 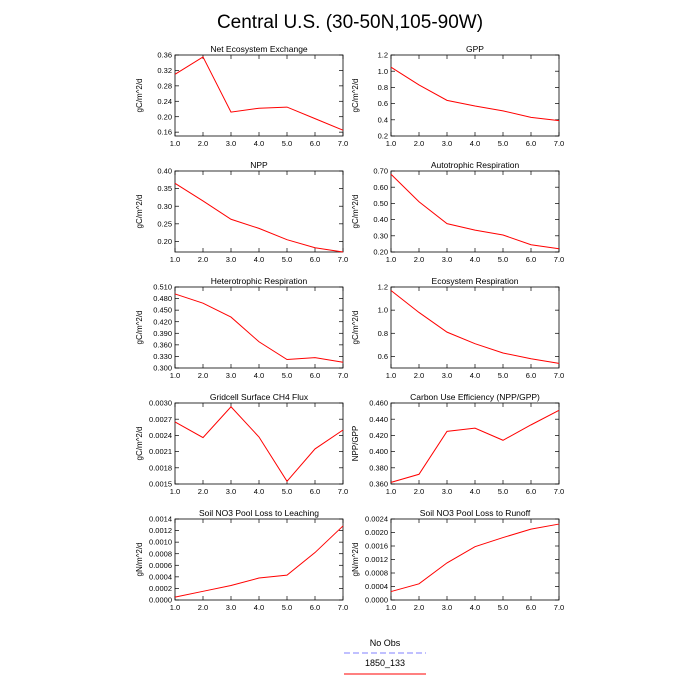 What do you see at coordinates (259, 397) in the screenshot?
I see `panel-gridcell-surface-ch4-flux-title: Gridcell Surface CH4 Flux` at bounding box center [259, 397].